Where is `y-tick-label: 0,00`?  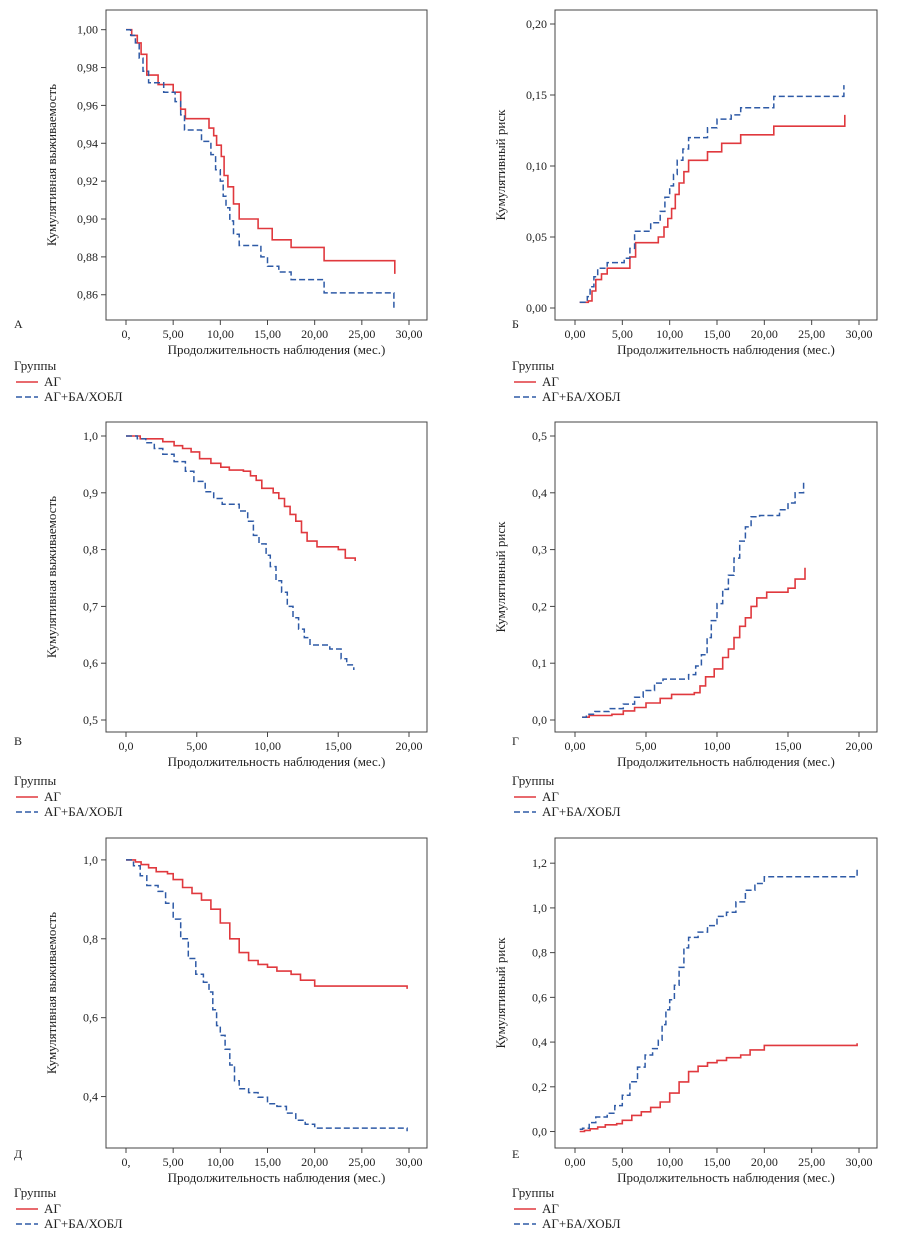 y-tick-label: 0,00 is located at coordinates (536, 308).